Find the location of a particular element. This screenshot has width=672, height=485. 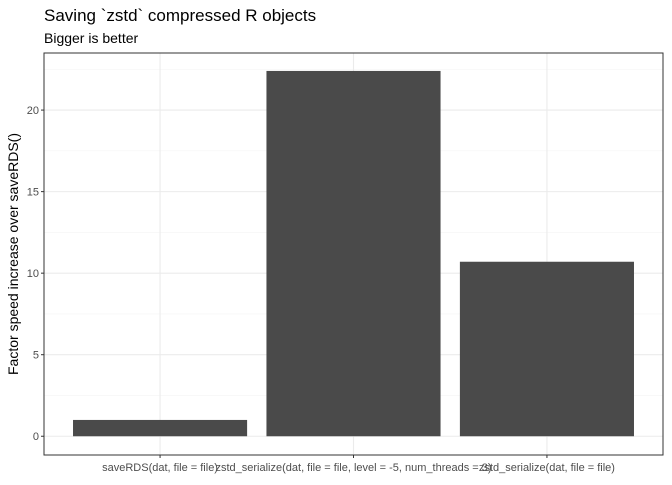

chart-subtitle: Bigger is better is located at coordinates (91, 38).